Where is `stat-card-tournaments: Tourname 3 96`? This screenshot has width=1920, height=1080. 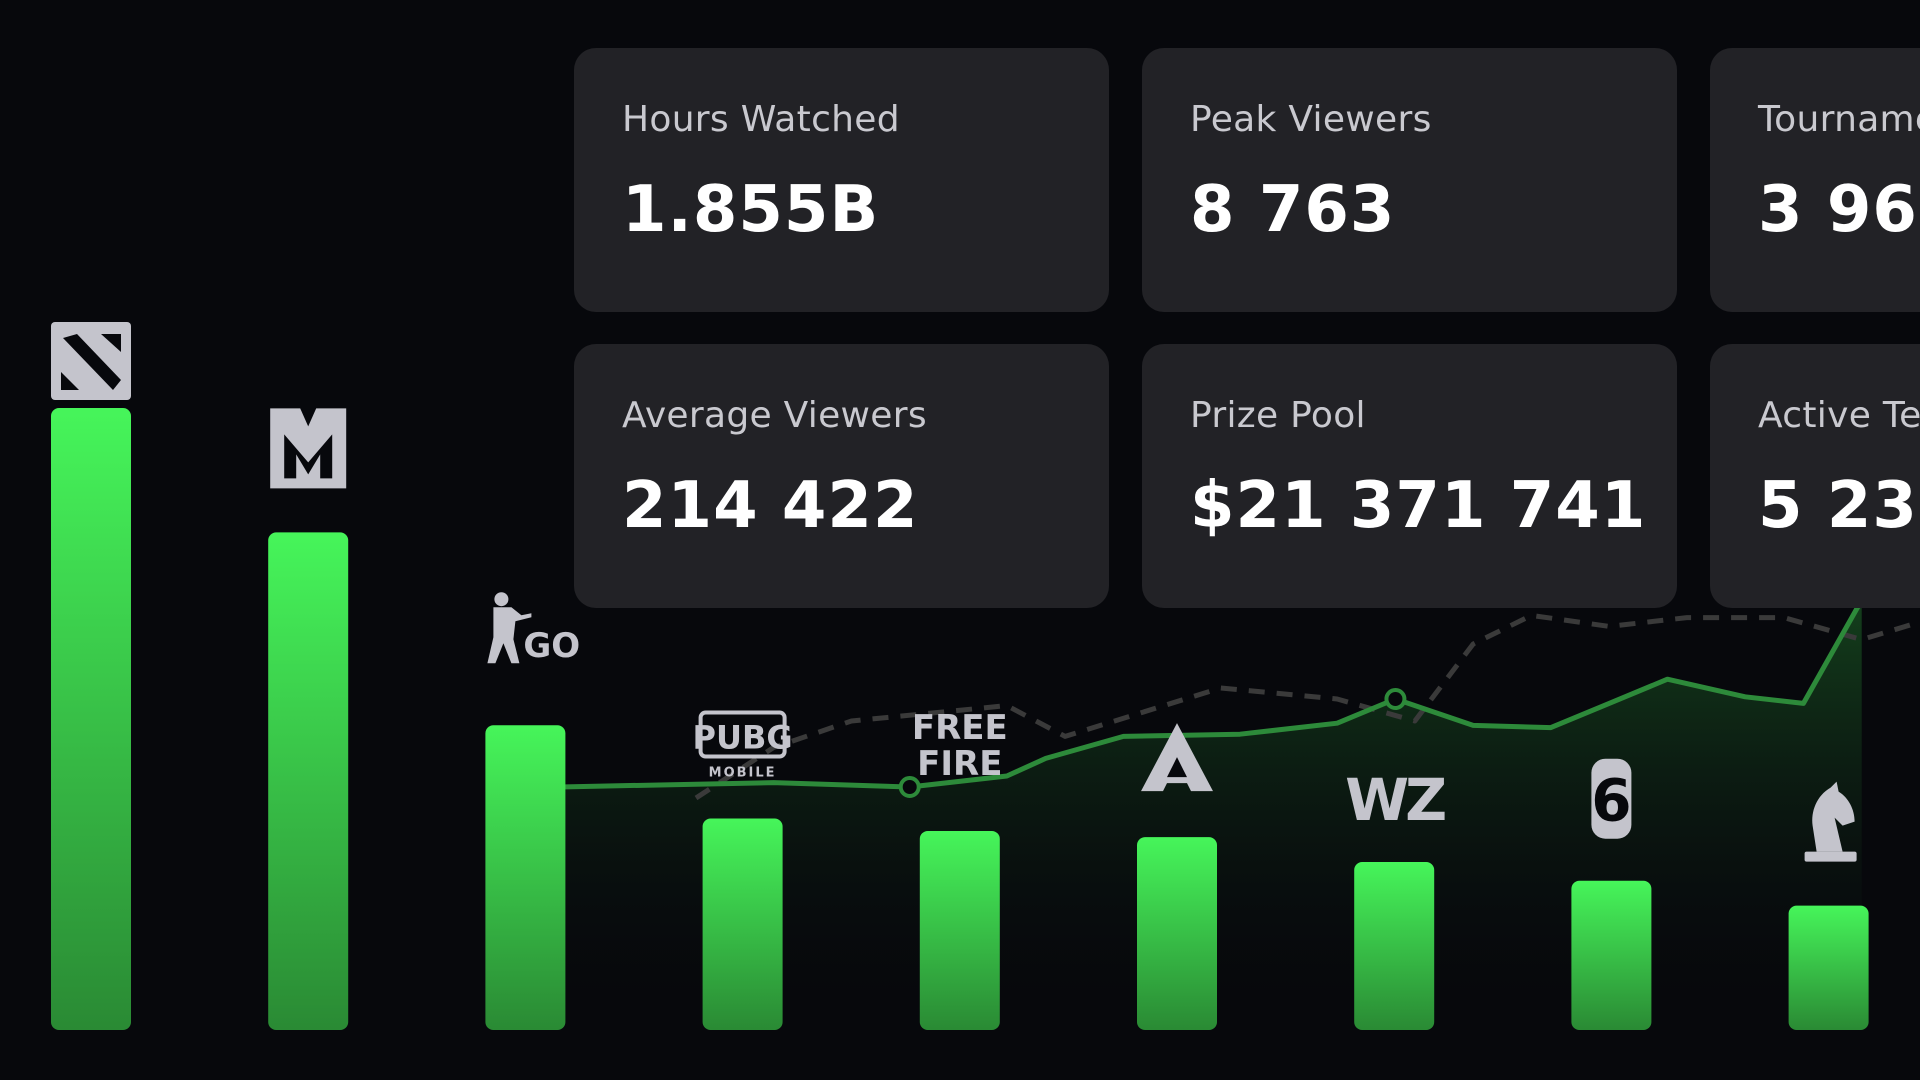
stat-card-tournaments: Tourname 3 96 is located at coordinates (1815, 180).